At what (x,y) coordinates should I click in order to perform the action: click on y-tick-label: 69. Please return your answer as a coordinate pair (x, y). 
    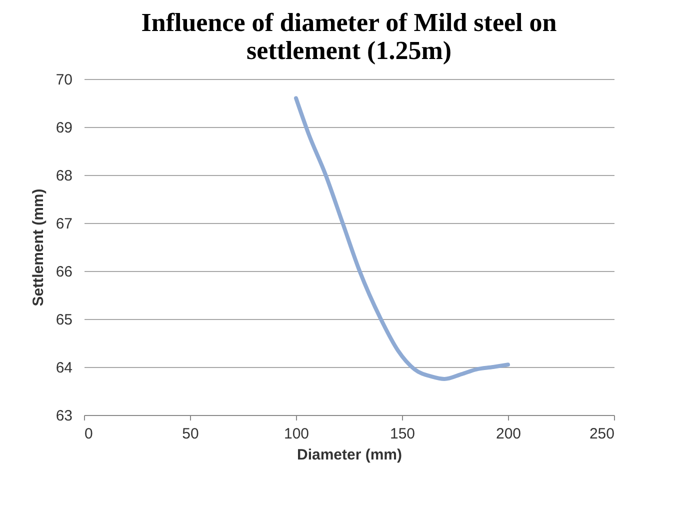
    Looking at the image, I should click on (64, 128).